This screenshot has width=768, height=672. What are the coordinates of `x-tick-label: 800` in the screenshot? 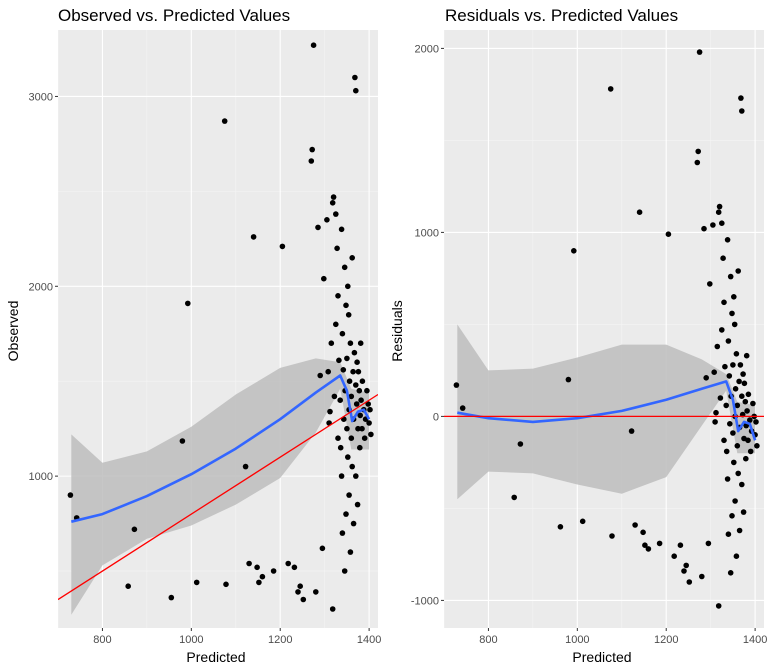 It's located at (488, 640).